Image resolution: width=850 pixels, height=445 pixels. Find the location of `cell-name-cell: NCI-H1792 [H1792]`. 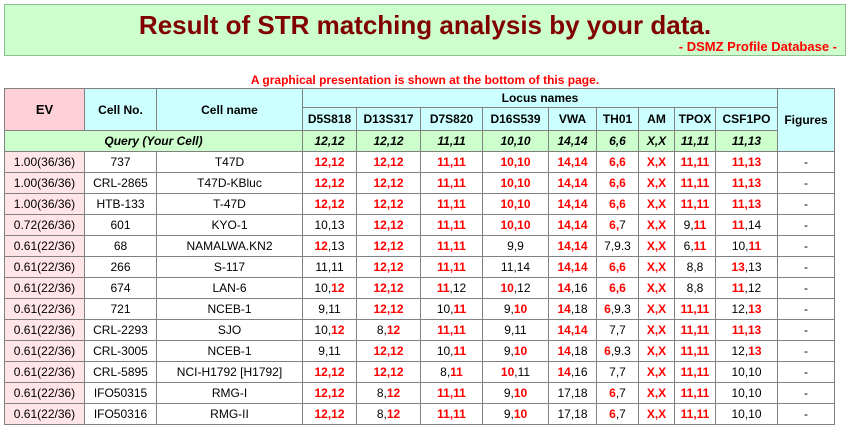

cell-name-cell: NCI-H1792 [H1792] is located at coordinates (229, 372).